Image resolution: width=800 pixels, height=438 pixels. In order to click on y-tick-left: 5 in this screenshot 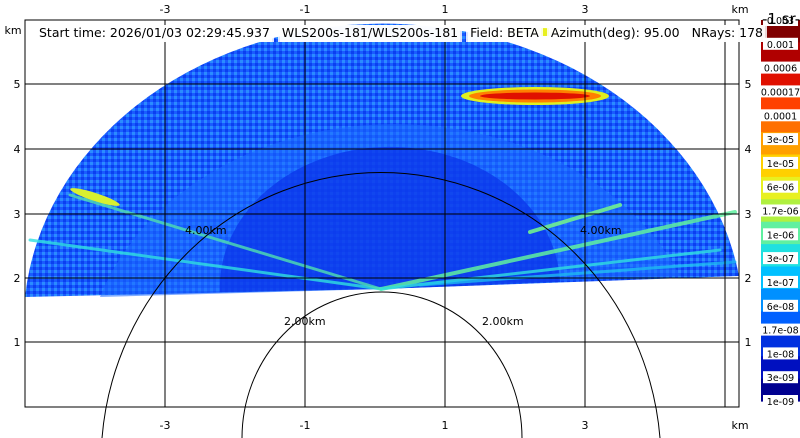, I will do `click(17, 84)`.